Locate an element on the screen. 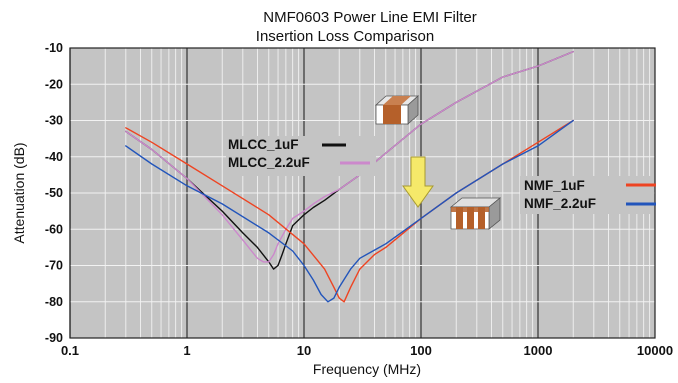 The image size is (678, 383). y-tick-label: -80 is located at coordinates (54, 302).